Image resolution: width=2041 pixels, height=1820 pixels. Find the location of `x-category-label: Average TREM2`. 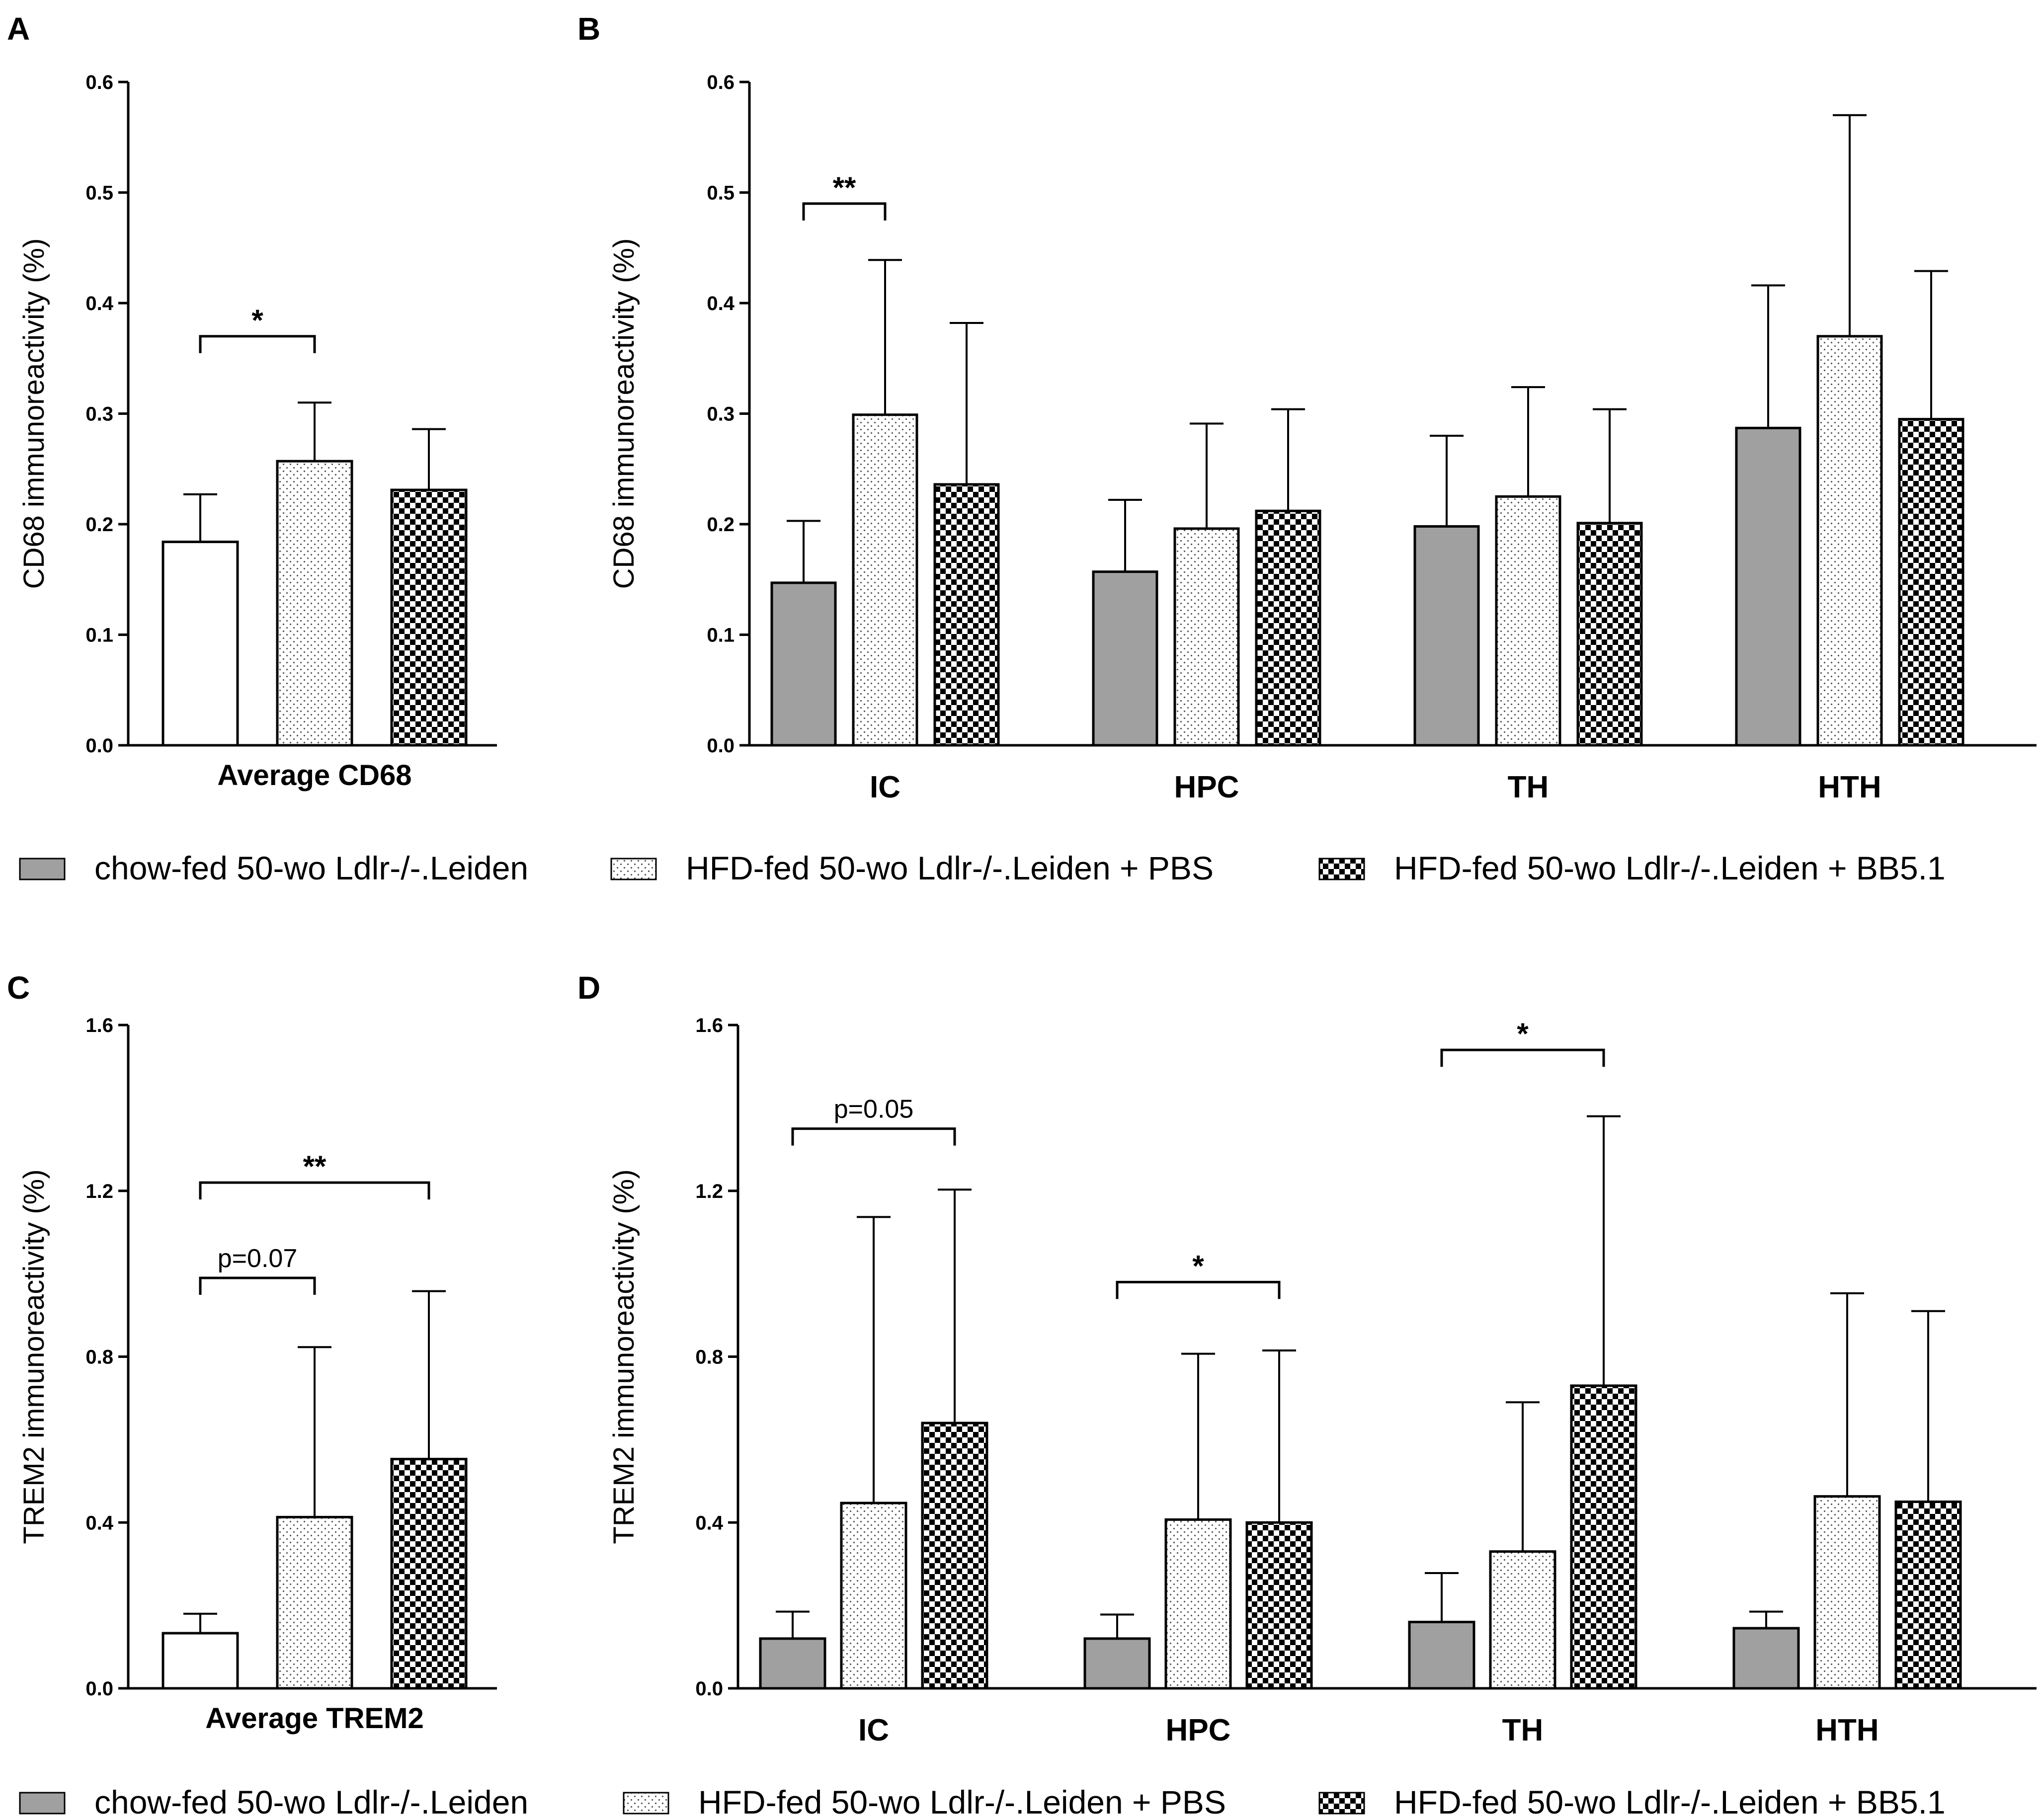

x-category-label: Average TREM2 is located at coordinates (314, 1718).